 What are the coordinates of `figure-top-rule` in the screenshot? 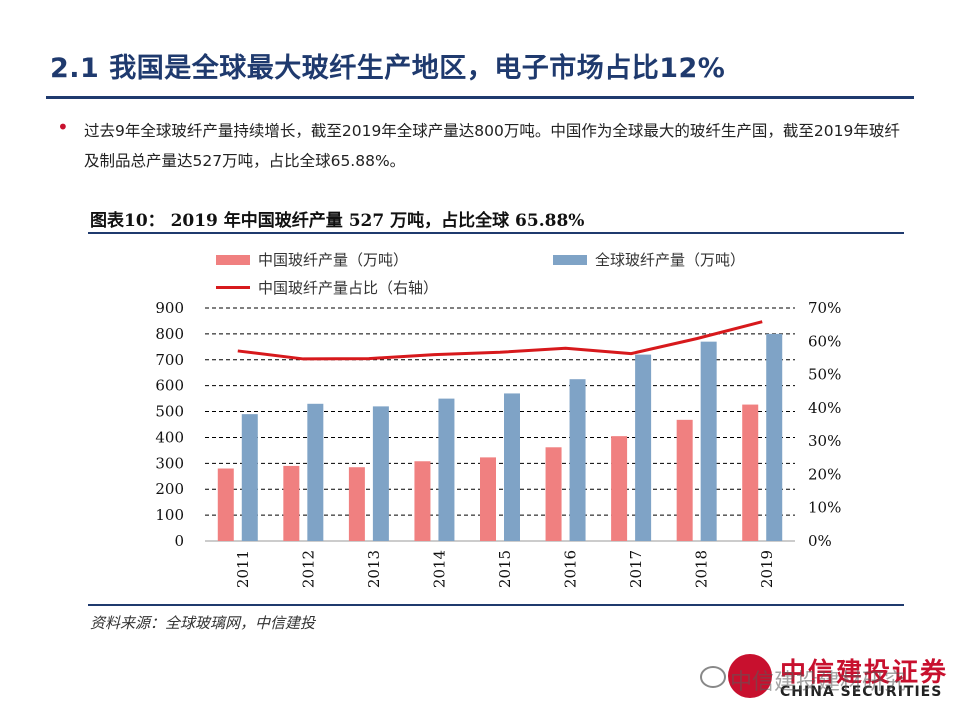 It's located at (496, 233).